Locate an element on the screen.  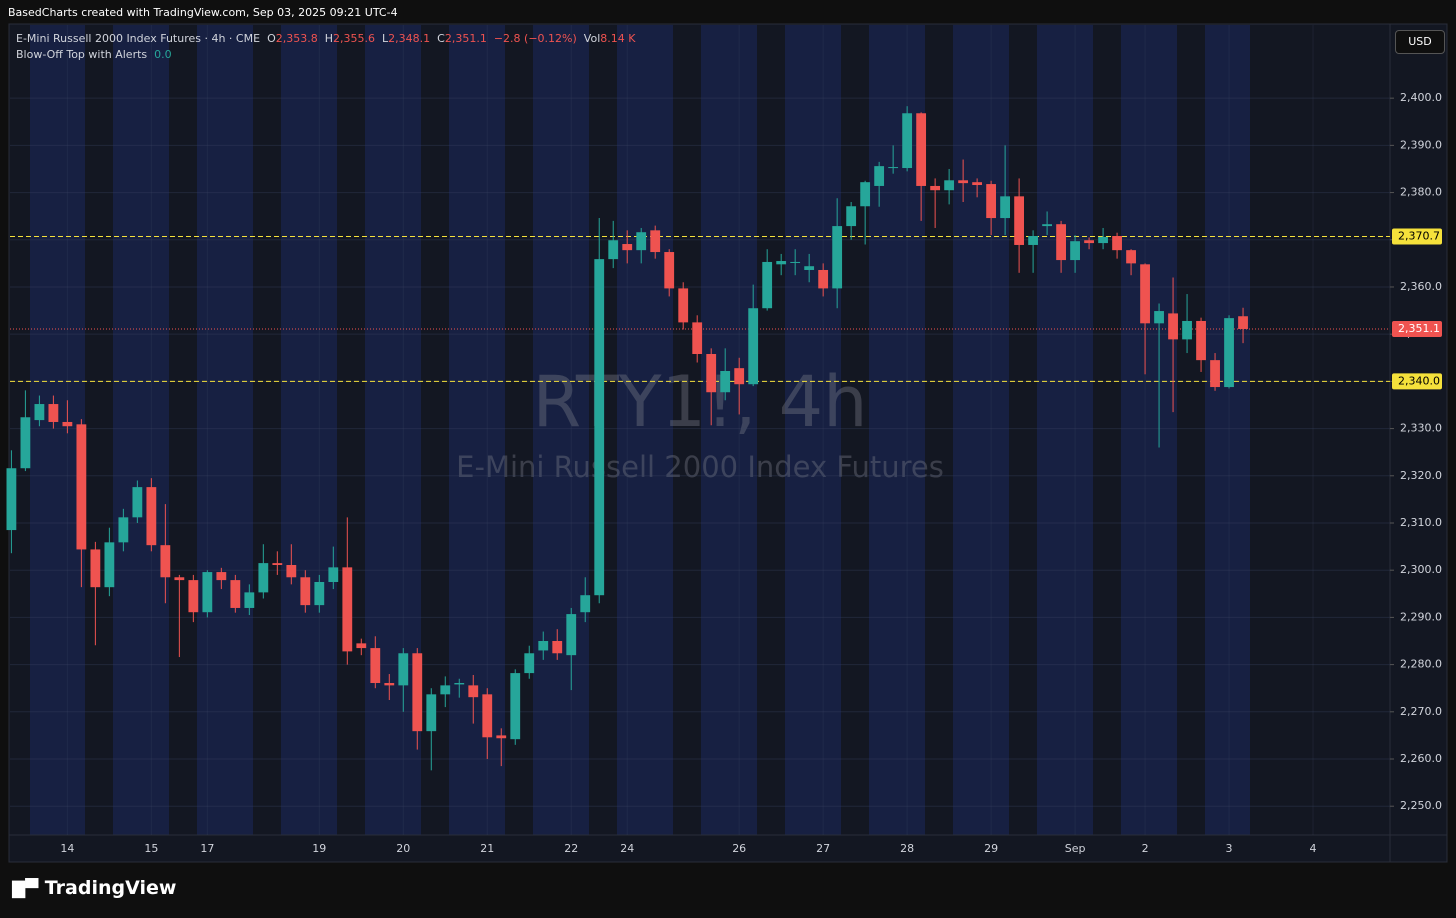
brand-name: TradingView is located at coordinates (110, 888).